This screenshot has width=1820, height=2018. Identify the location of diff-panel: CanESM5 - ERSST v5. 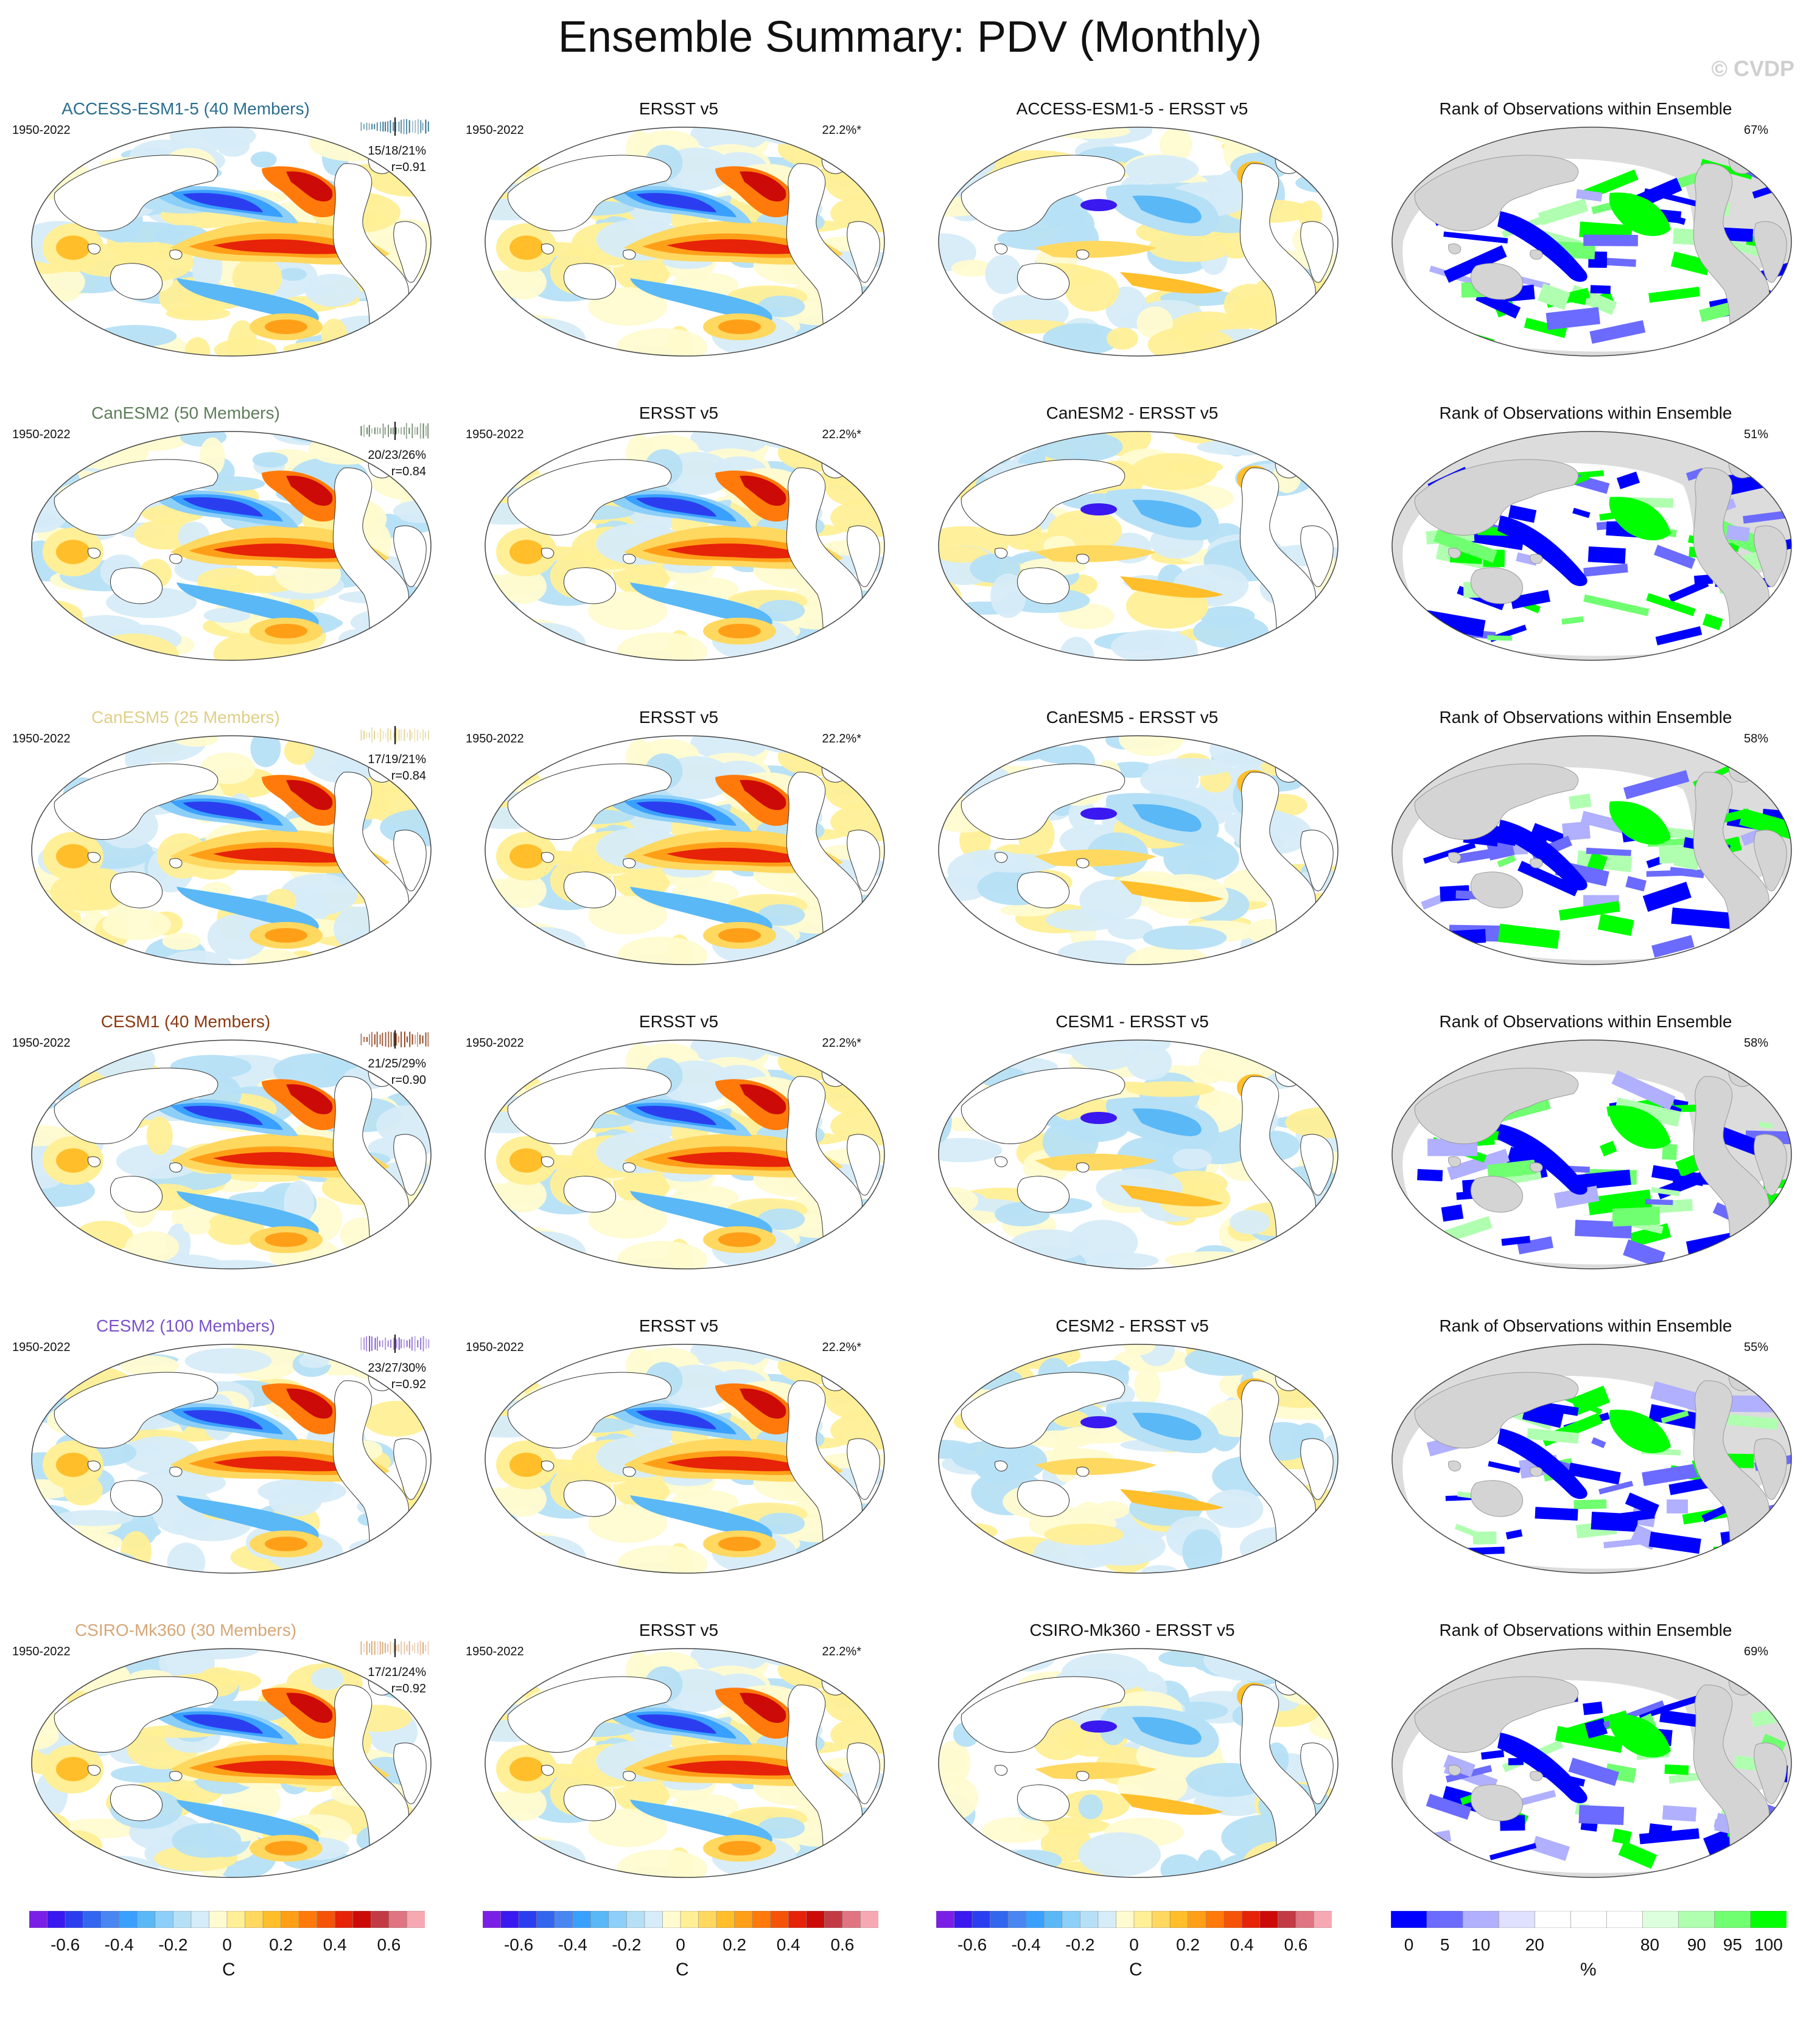
(1132, 855).